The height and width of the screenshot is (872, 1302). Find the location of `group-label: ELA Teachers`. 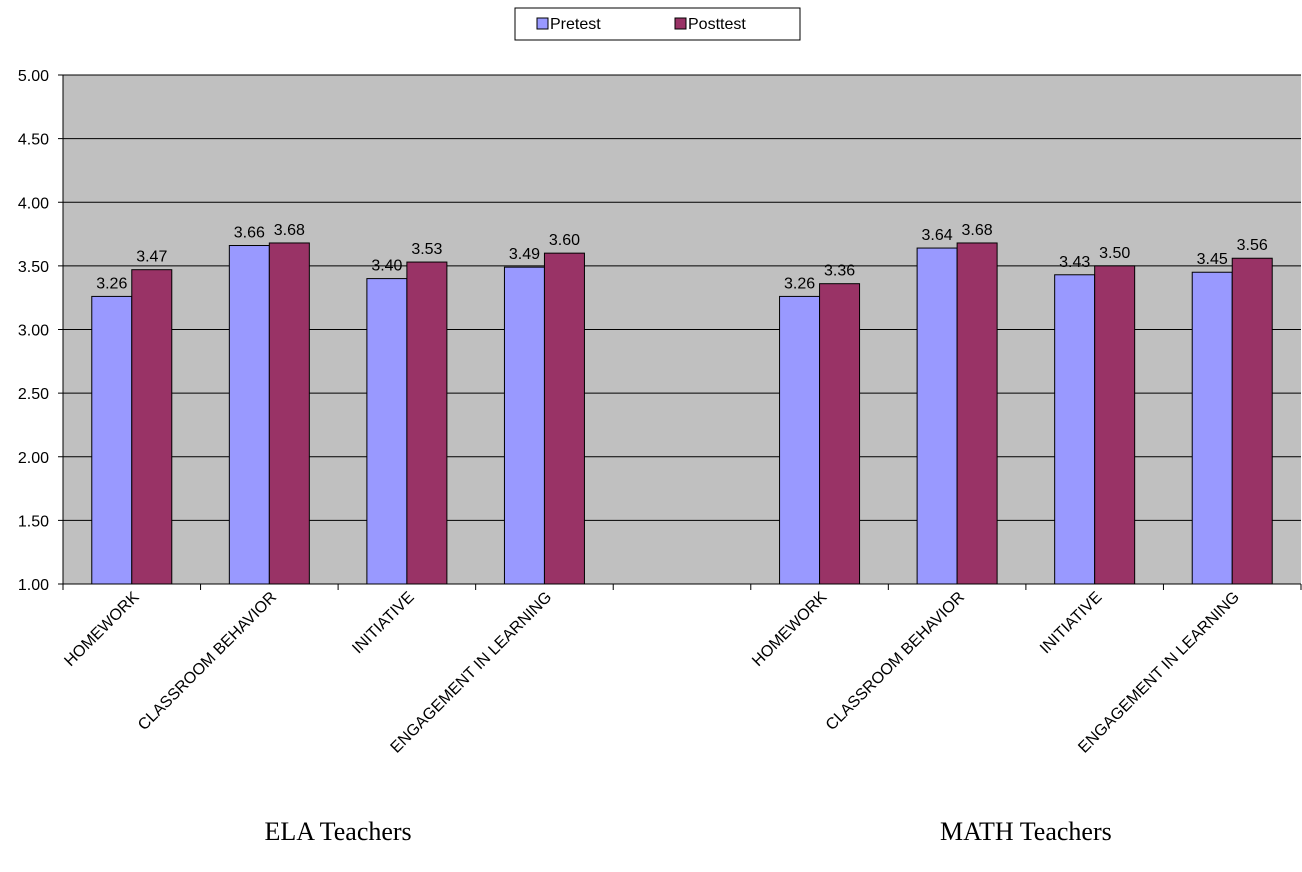

group-label: ELA Teachers is located at coordinates (338, 831).